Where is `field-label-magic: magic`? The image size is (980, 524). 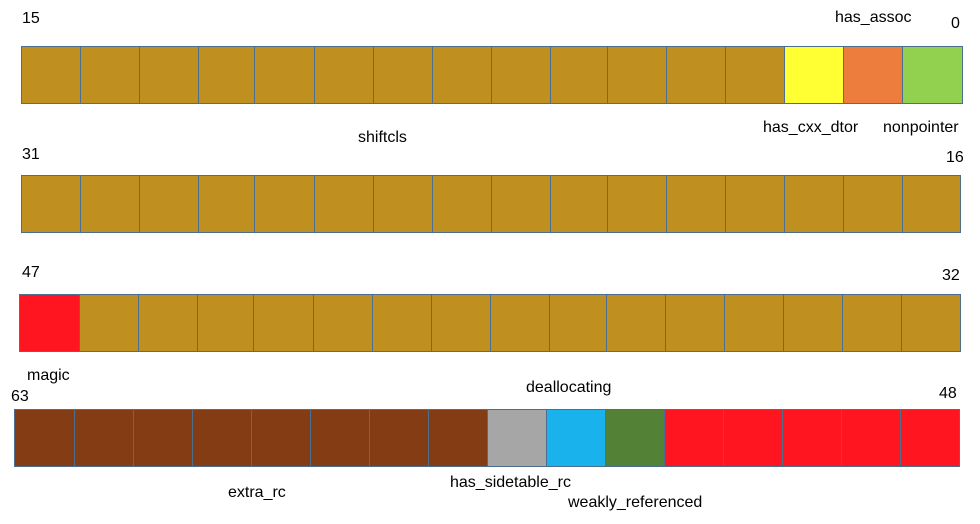 field-label-magic: magic is located at coordinates (48, 375).